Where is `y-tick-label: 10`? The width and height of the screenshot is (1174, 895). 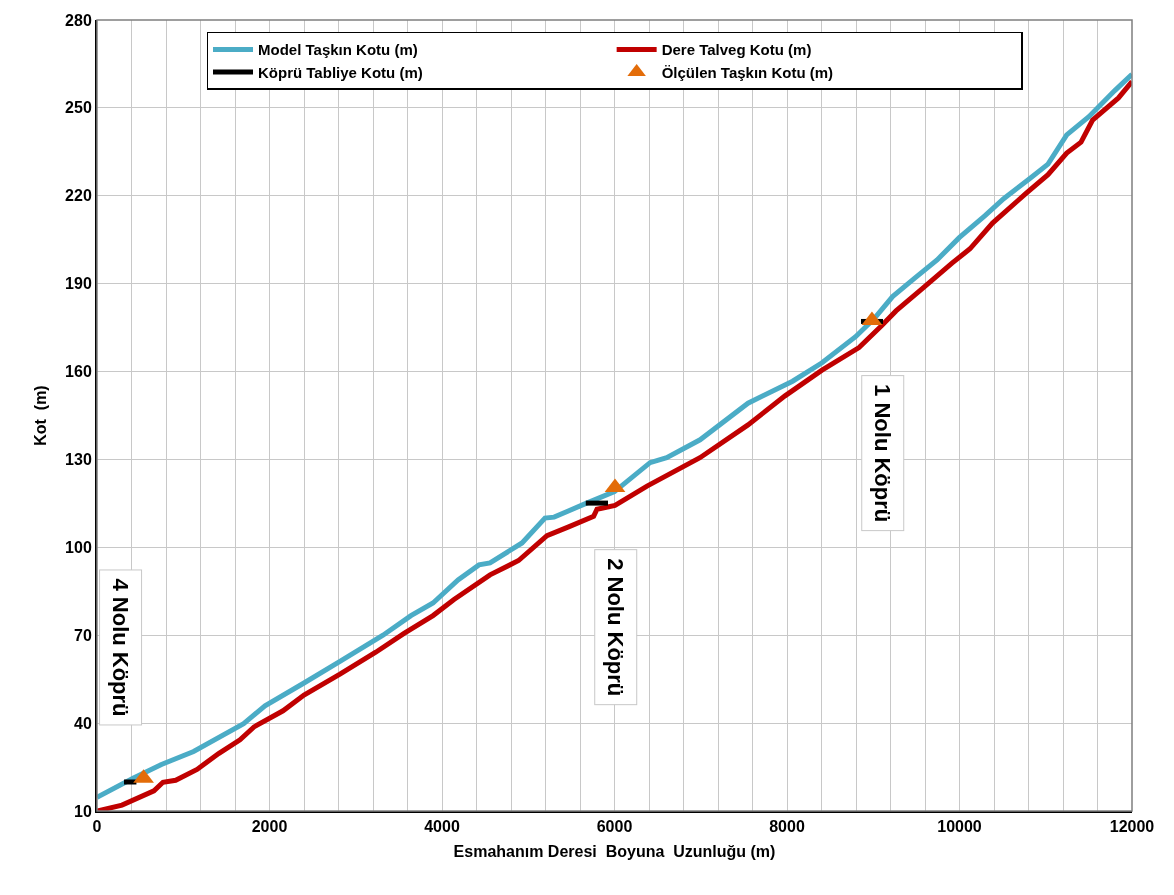
y-tick-label: 10 is located at coordinates (83, 811).